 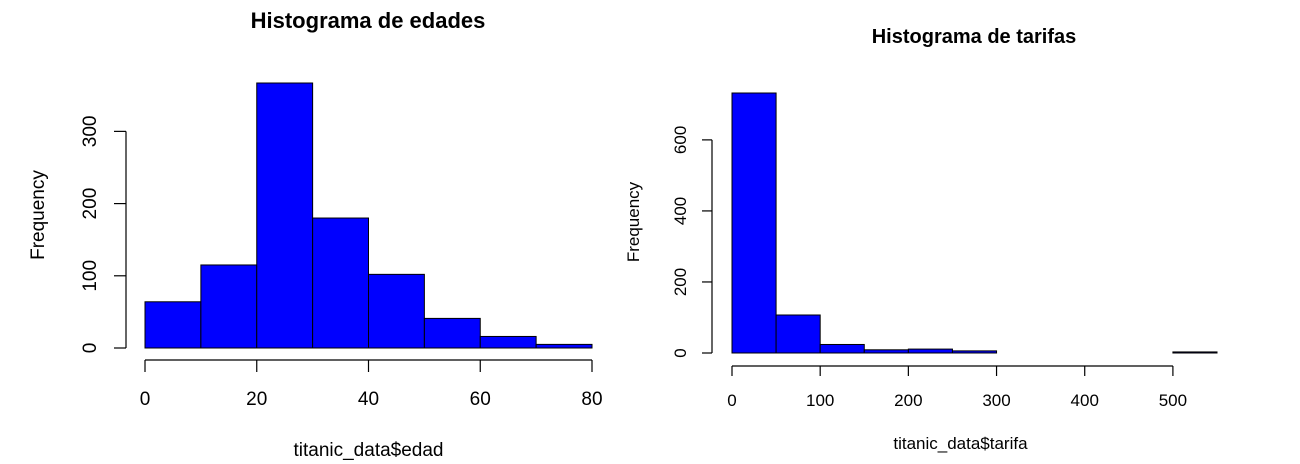 I want to click on x-tick-label: 40, so click(x=368, y=399).